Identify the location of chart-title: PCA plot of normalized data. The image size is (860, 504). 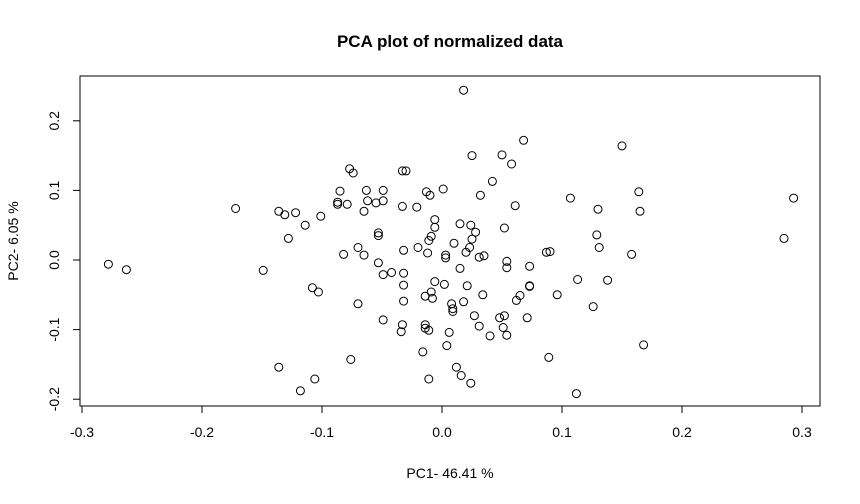
(450, 41).